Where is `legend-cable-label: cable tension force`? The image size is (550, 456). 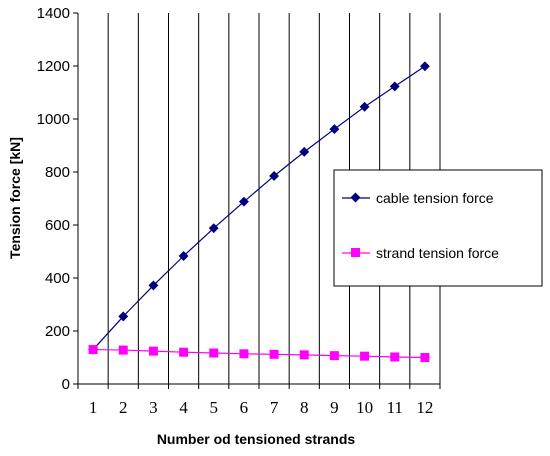 legend-cable-label: cable tension force is located at coordinates (435, 198).